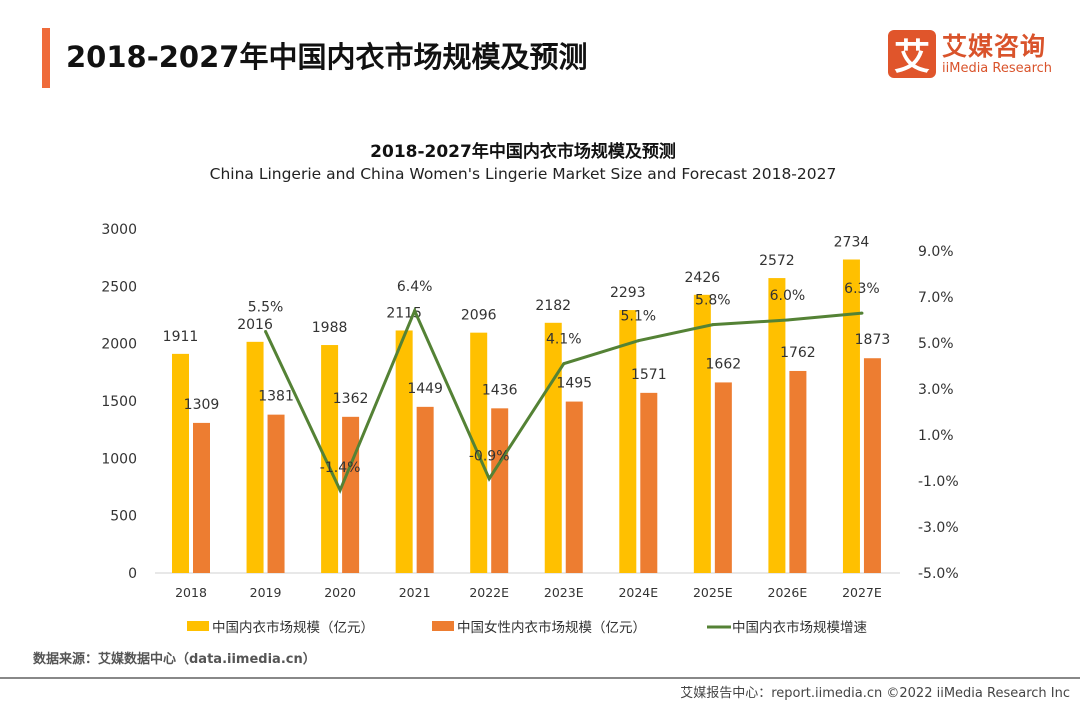 The image size is (1080, 702). What do you see at coordinates (788, 592) in the screenshot?
I see `x-tick: 2026E` at bounding box center [788, 592].